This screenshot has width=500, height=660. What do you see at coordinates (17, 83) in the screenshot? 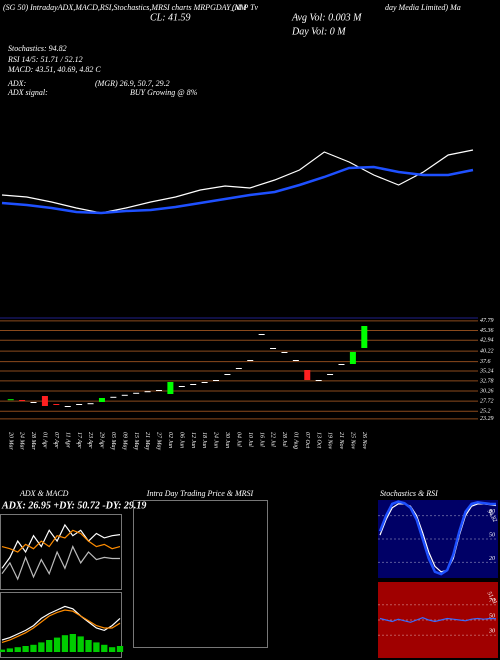
I see `header-text: ADX:` at bounding box center [17, 83].